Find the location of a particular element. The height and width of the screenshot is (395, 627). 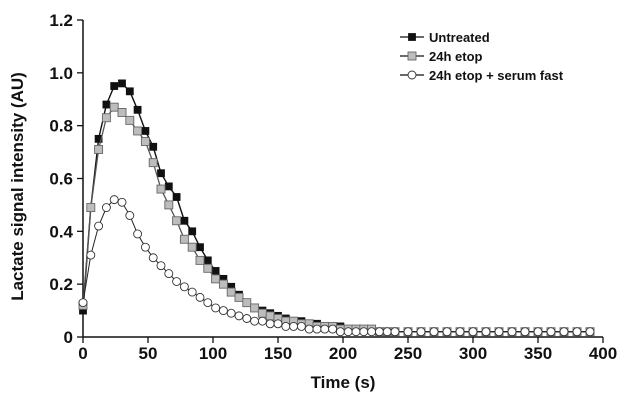

y-tick-label: 1.0 is located at coordinates (61, 73).